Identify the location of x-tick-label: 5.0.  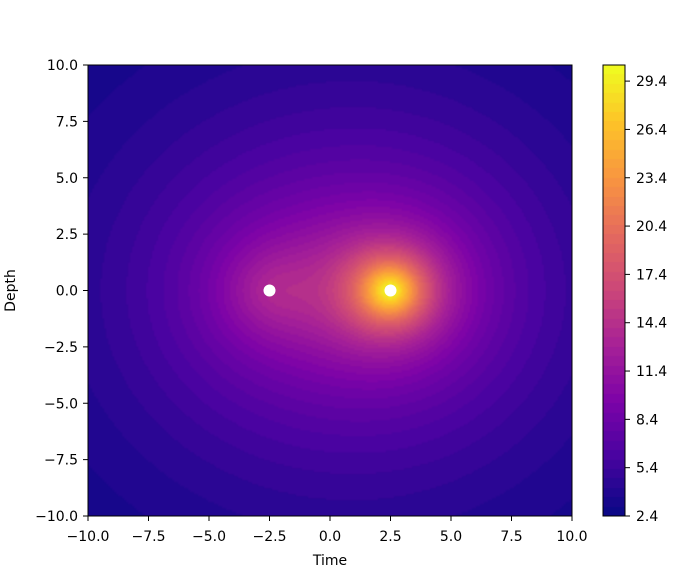
(451, 537).